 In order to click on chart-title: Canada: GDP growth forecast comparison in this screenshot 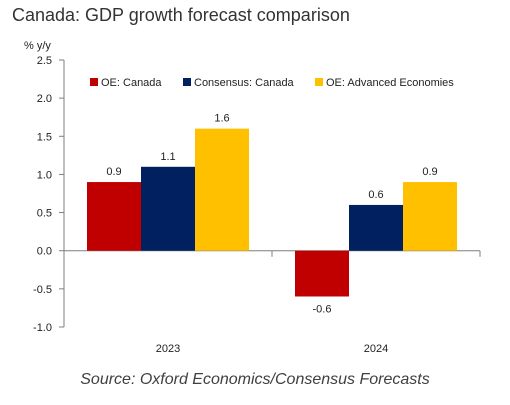, I will do `click(181, 15)`.